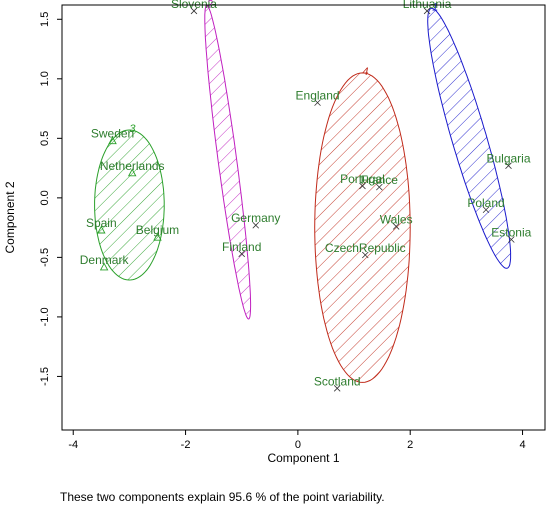 The width and height of the screenshot is (550, 510). I want to click on point-label: Denmark, so click(105, 260).